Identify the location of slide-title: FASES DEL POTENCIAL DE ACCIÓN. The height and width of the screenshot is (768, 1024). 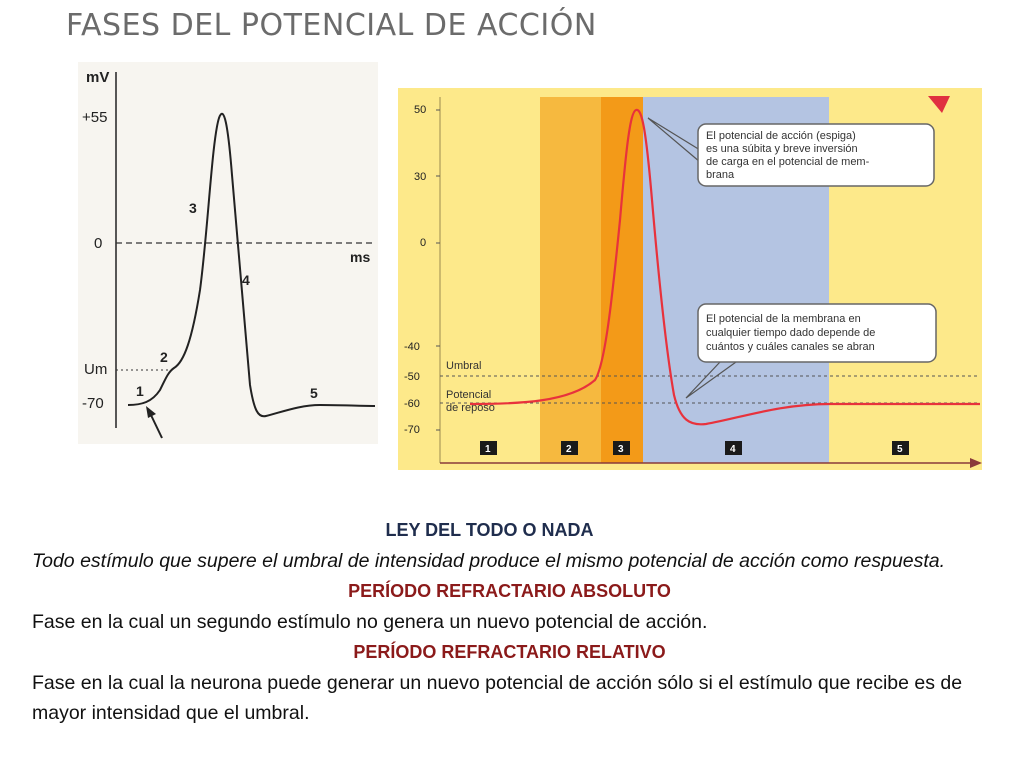
(331, 25).